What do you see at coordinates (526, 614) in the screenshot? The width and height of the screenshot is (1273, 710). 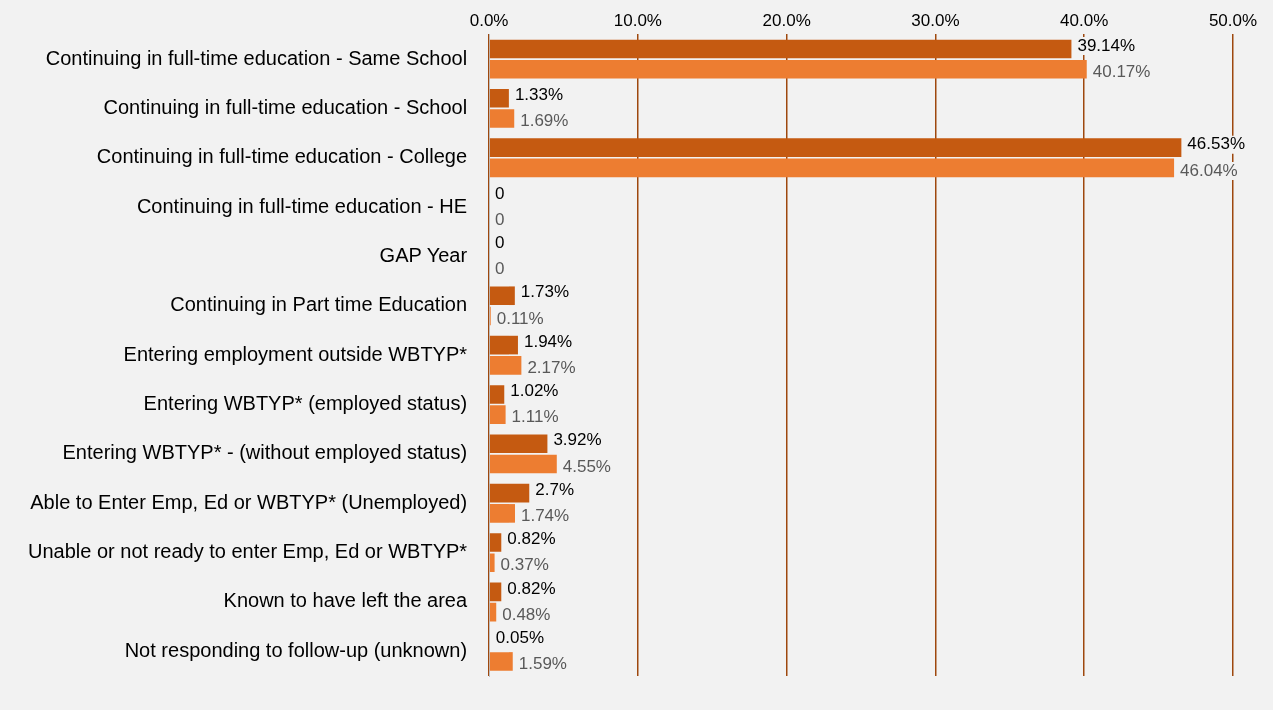 I see `data-label: 0.48%` at bounding box center [526, 614].